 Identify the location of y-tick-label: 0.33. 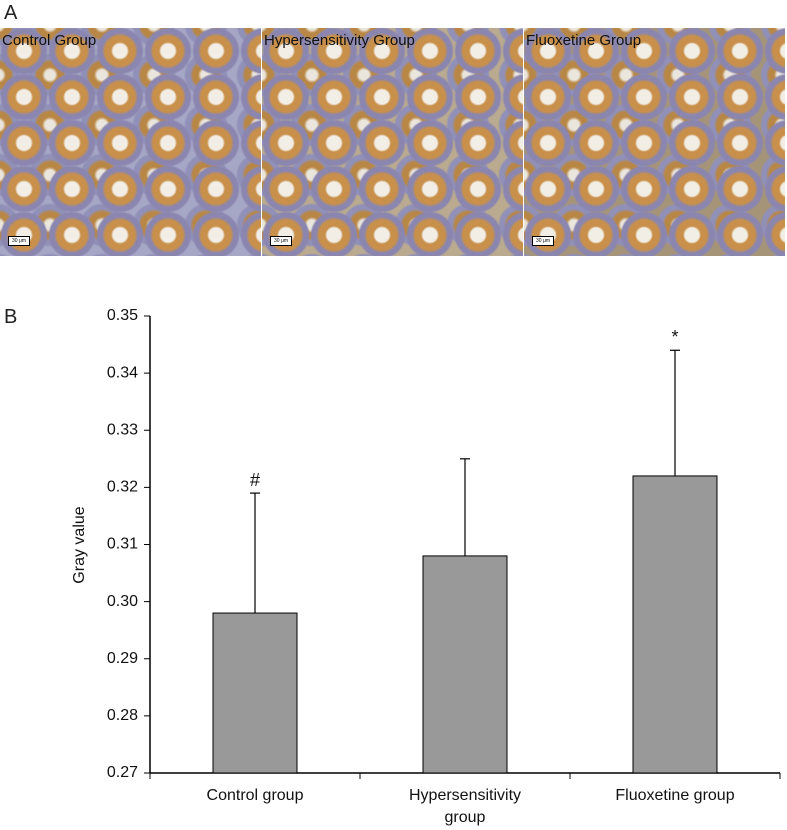
(122, 429).